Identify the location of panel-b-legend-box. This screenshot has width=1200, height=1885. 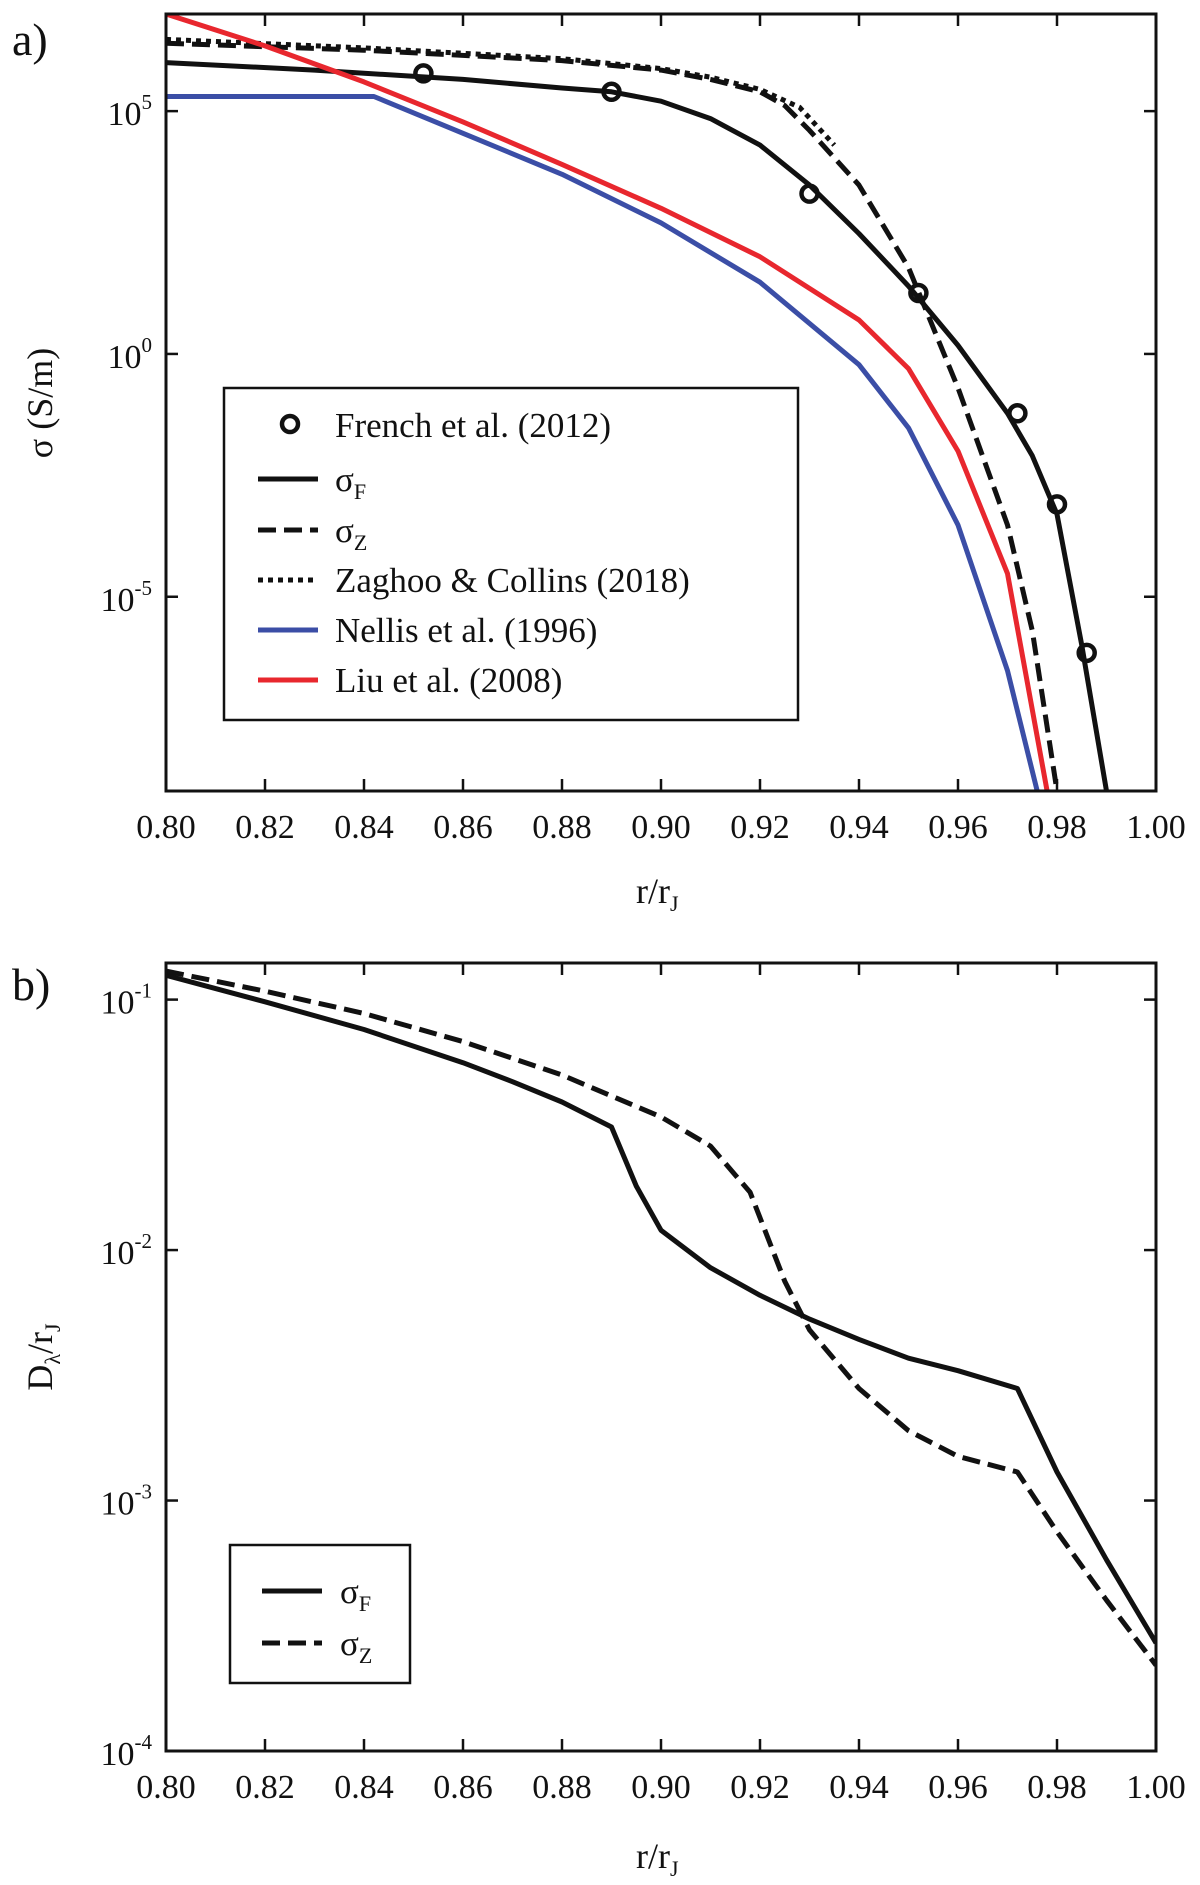
(320, 1614).